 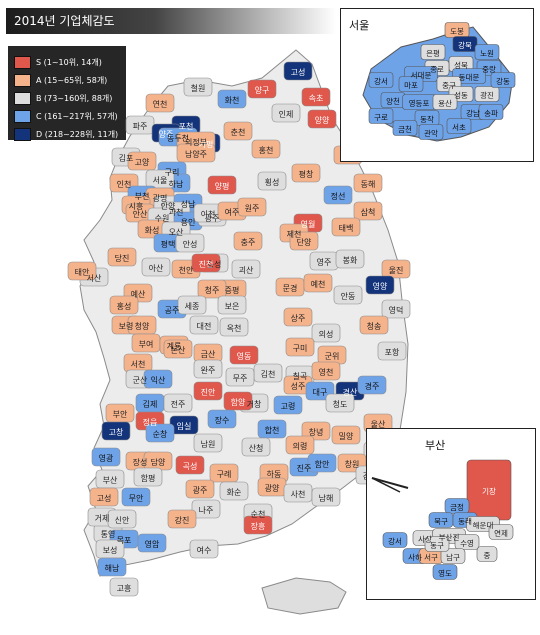 What do you see at coordinates (300, 376) in the screenshot?
I see `region-label: 칠곡` at bounding box center [300, 376].